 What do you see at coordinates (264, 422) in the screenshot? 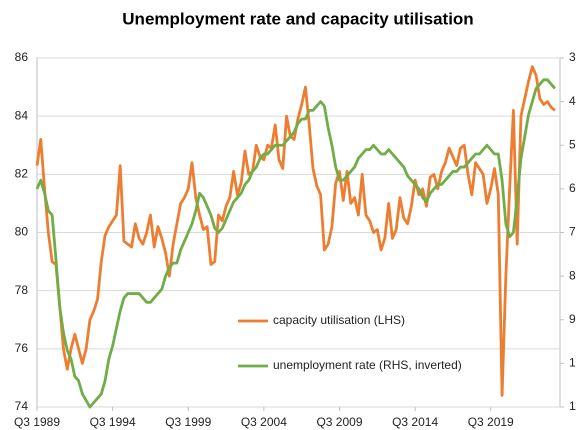
I see `x-tick-label: Q3 2004` at bounding box center [264, 422].